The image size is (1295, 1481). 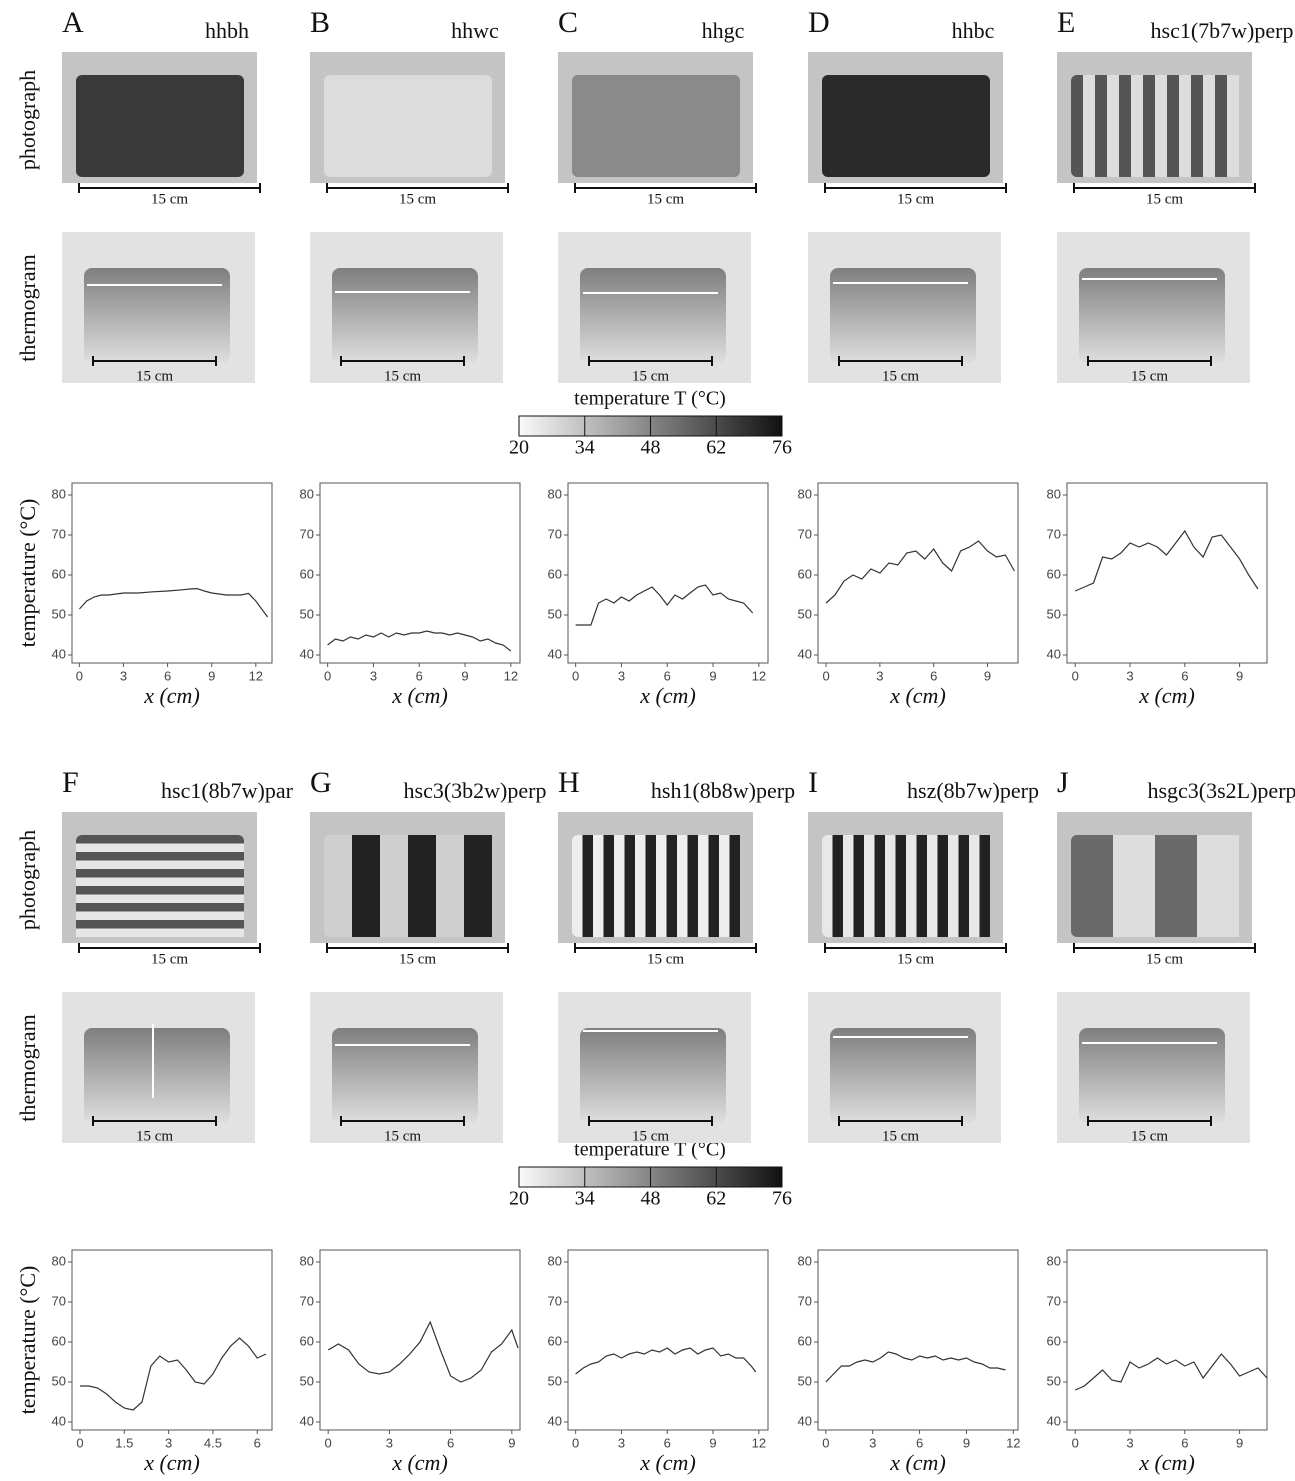 What do you see at coordinates (124, 1442) in the screenshot?
I see `x-tick-label: 1.5` at bounding box center [124, 1442].